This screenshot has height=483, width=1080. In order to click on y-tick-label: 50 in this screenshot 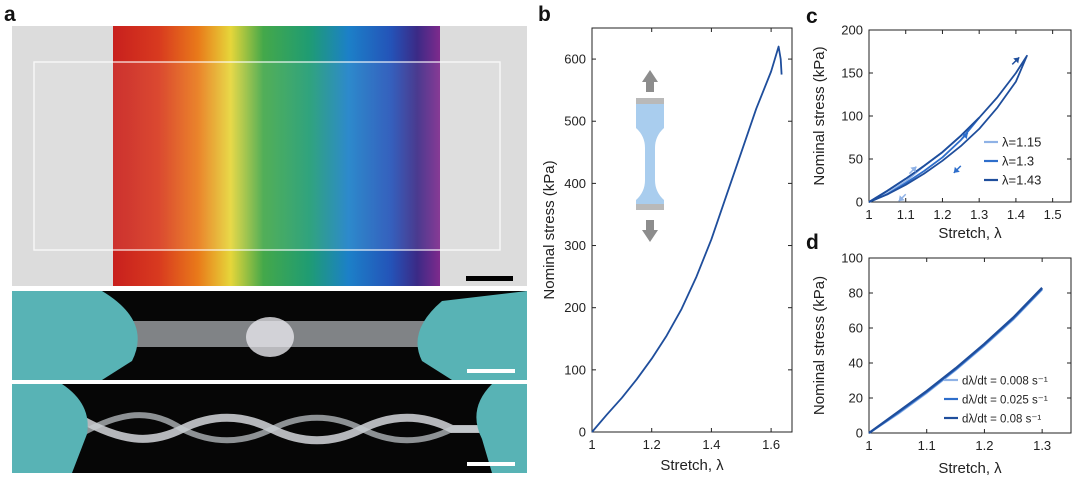, I will do `click(856, 159)`.